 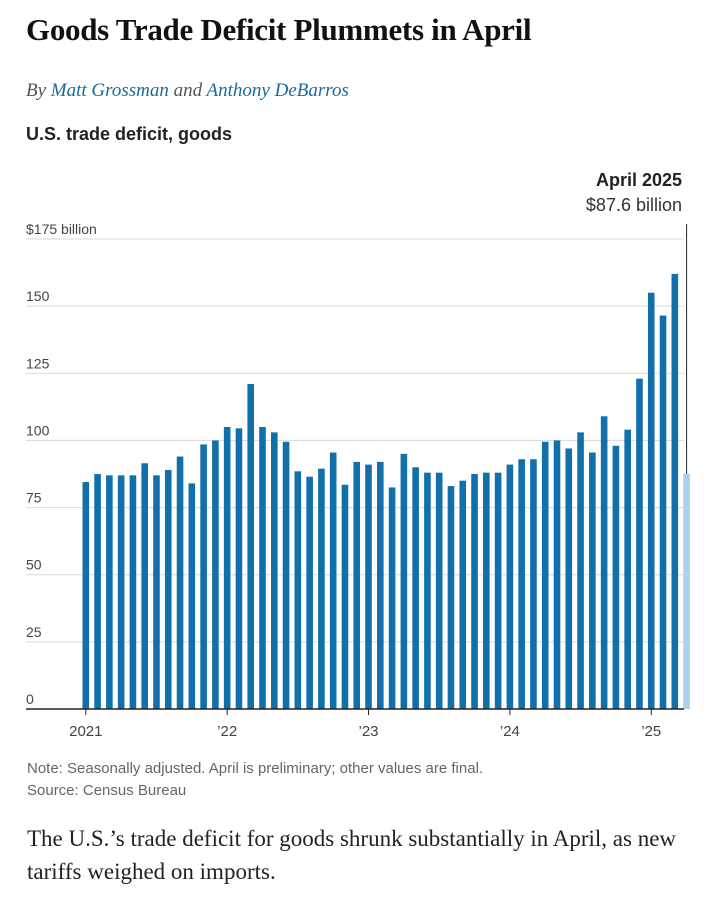 What do you see at coordinates (634, 205) in the screenshot?
I see `annotation-value: $87.6 billion` at bounding box center [634, 205].